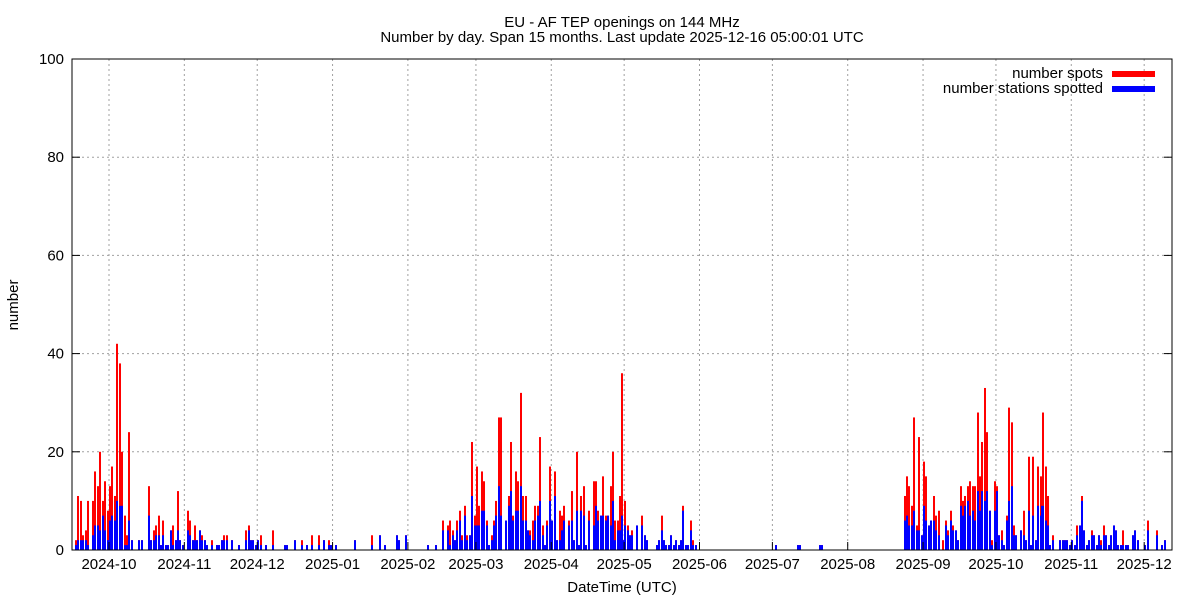  Describe the element at coordinates (55, 255) in the screenshot. I see `y-tick-label: 60` at that location.